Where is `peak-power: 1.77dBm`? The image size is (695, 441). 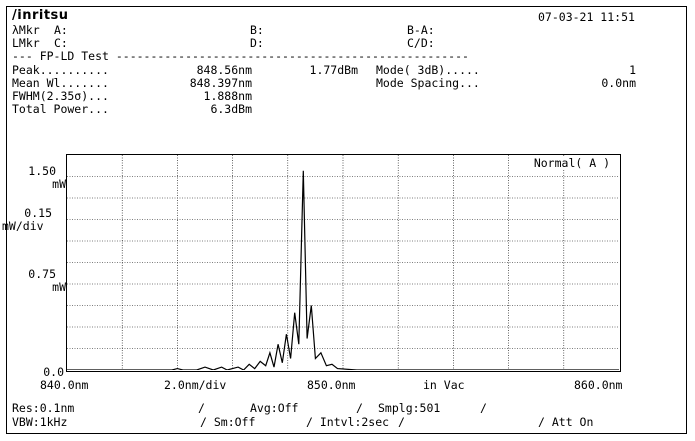 peak-power: 1.77dBm is located at coordinates (314, 70).